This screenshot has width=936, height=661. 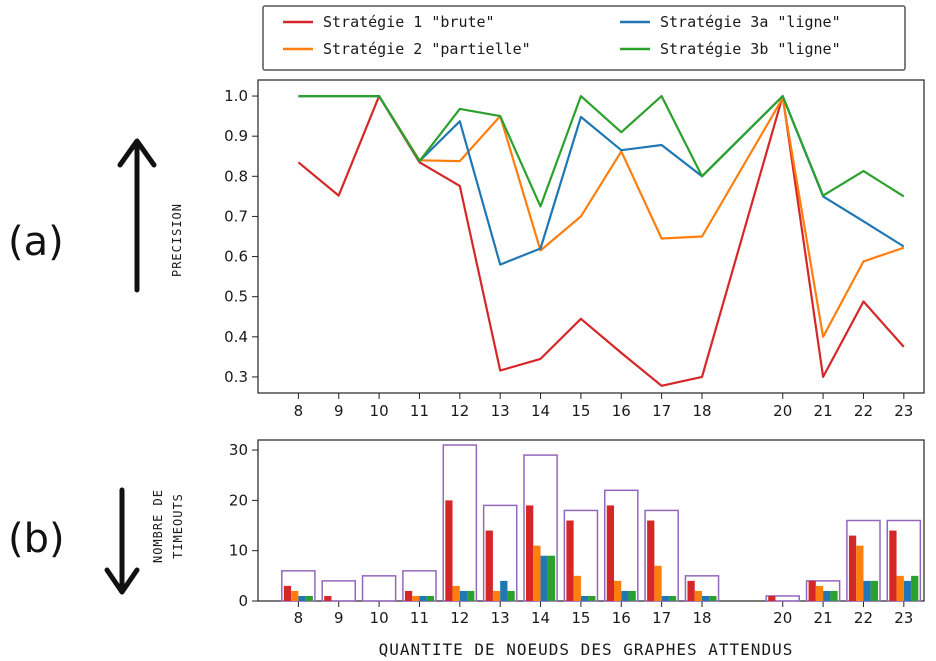 What do you see at coordinates (621, 411) in the screenshot?
I see `x-tick-label-a: 16` at bounding box center [621, 411].